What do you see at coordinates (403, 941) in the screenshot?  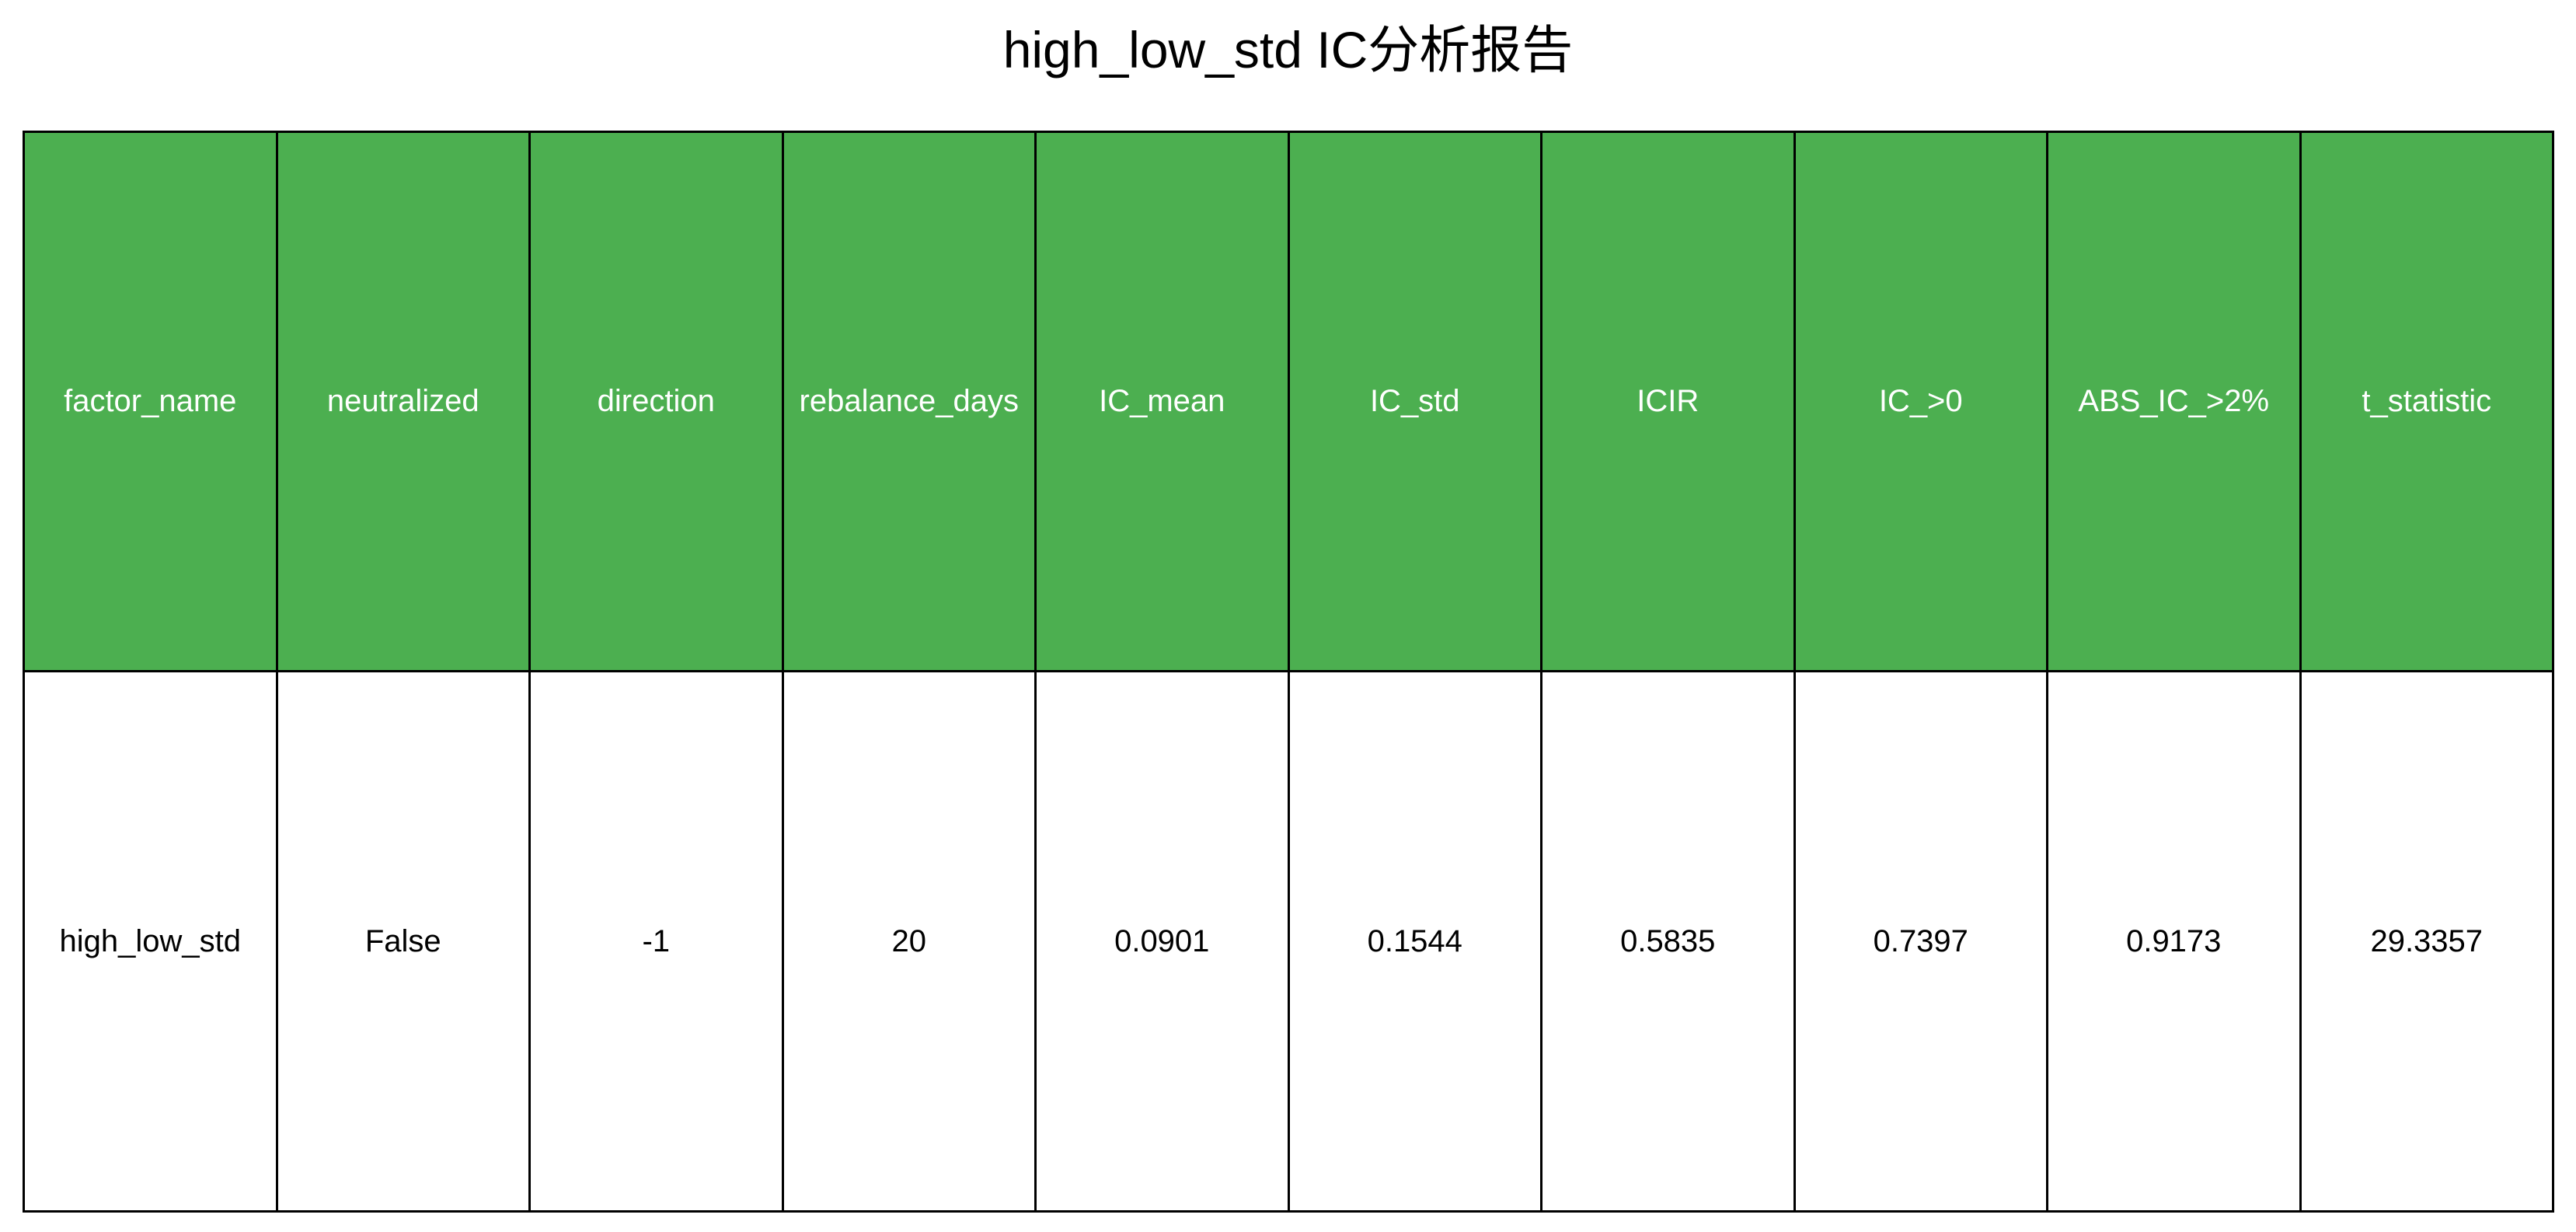 I see `cell-neutralized: False` at bounding box center [403, 941].